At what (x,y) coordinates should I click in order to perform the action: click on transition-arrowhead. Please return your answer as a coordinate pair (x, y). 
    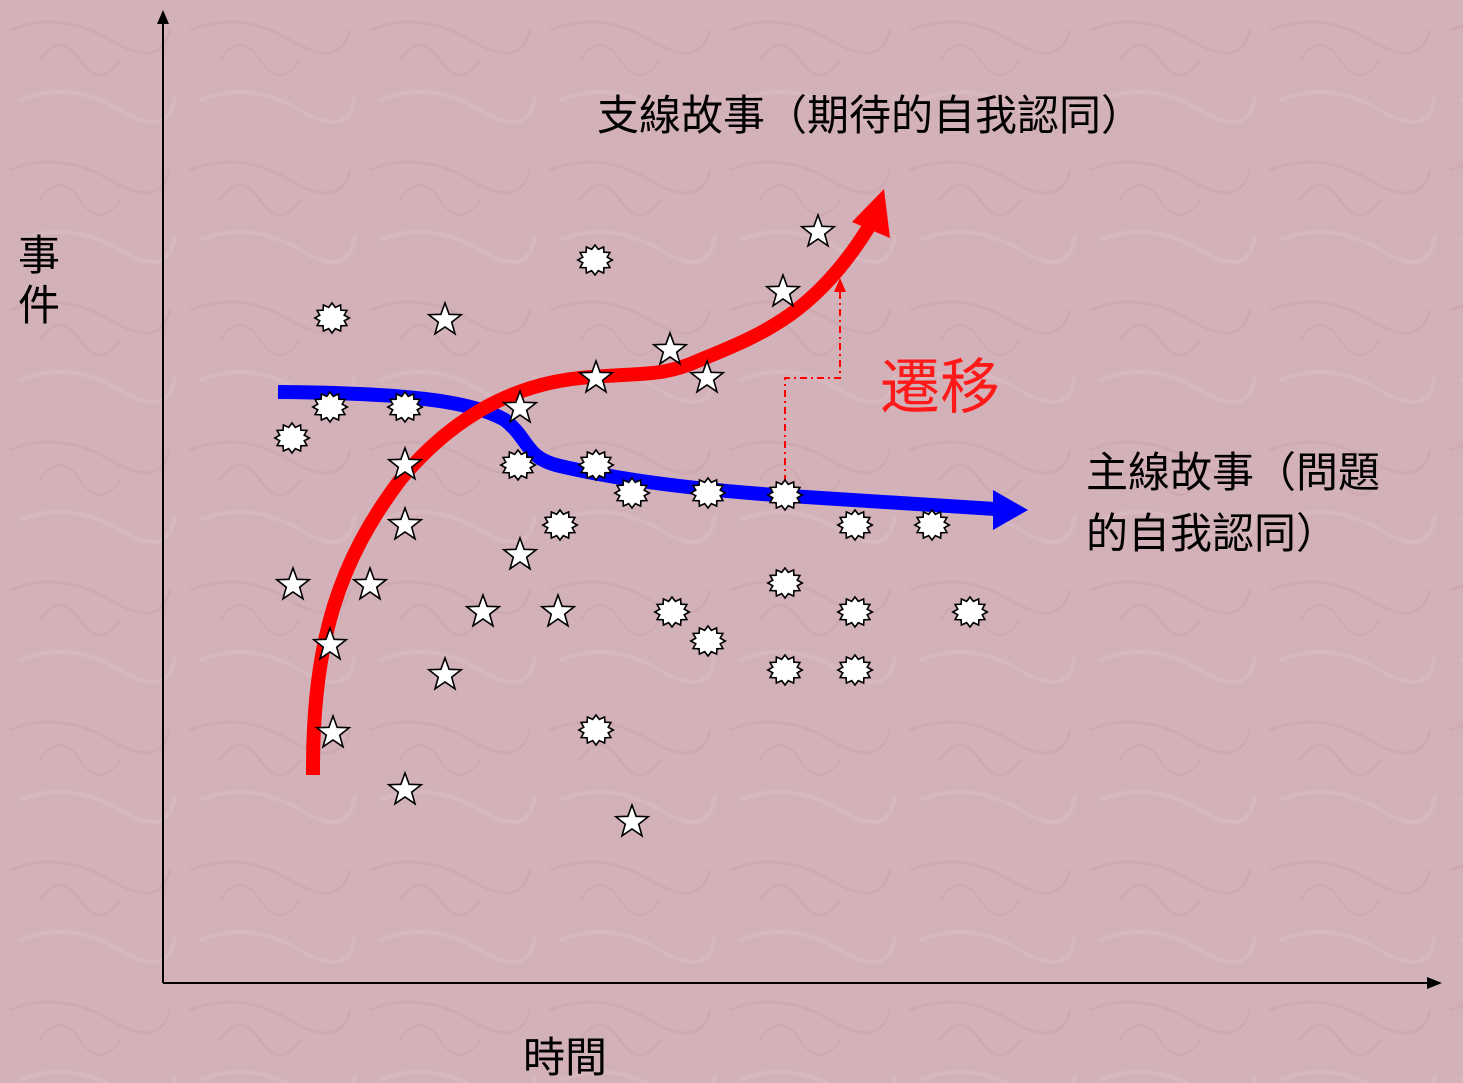
    Looking at the image, I should click on (840, 285).